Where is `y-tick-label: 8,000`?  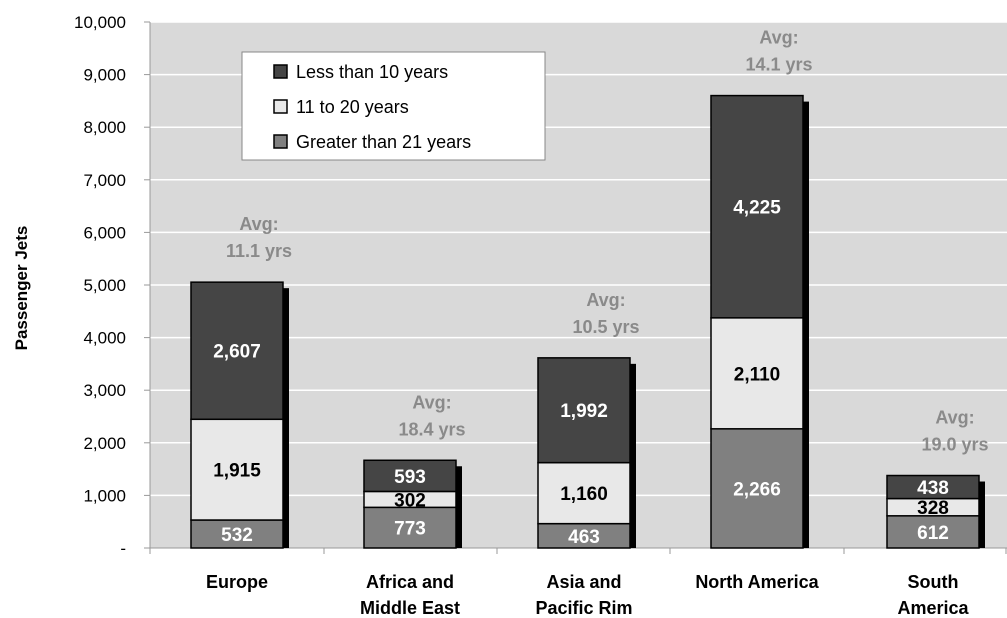
y-tick-label: 8,000 is located at coordinates (104, 127).